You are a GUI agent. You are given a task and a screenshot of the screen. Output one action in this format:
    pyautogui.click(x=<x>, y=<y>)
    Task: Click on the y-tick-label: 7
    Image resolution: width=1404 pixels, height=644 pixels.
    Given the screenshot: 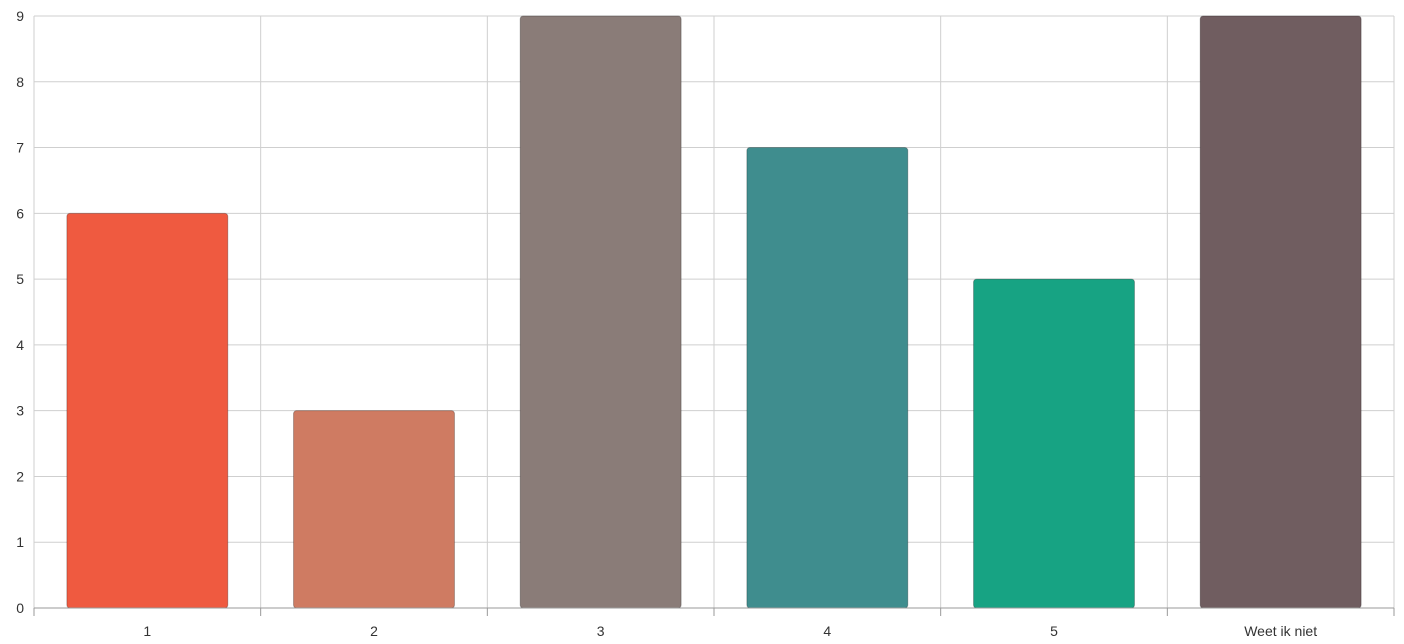 What is the action you would take?
    pyautogui.click(x=20, y=148)
    